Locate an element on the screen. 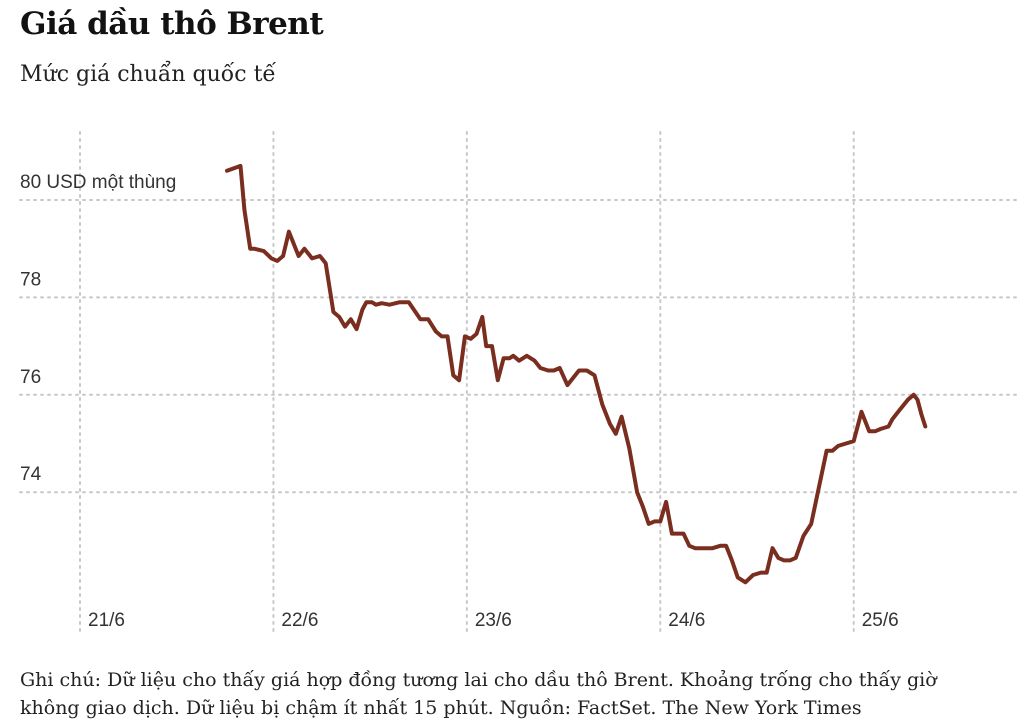 This screenshot has width=1024, height=728. y-tick-label: 76 is located at coordinates (30, 377).